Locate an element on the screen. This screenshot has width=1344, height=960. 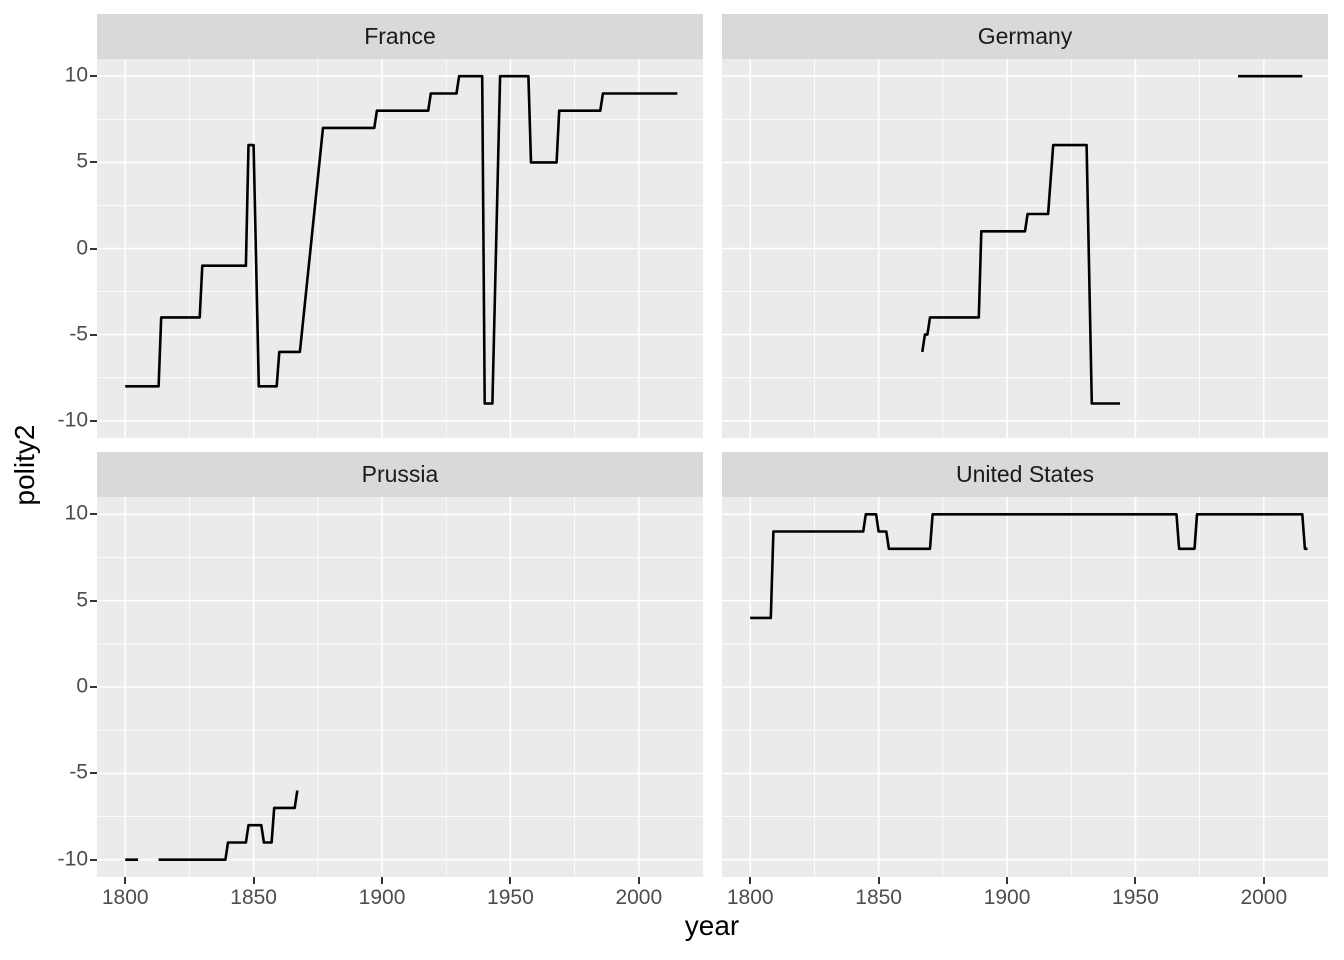
facet-strip-united-states: United States is located at coordinates (1025, 474).